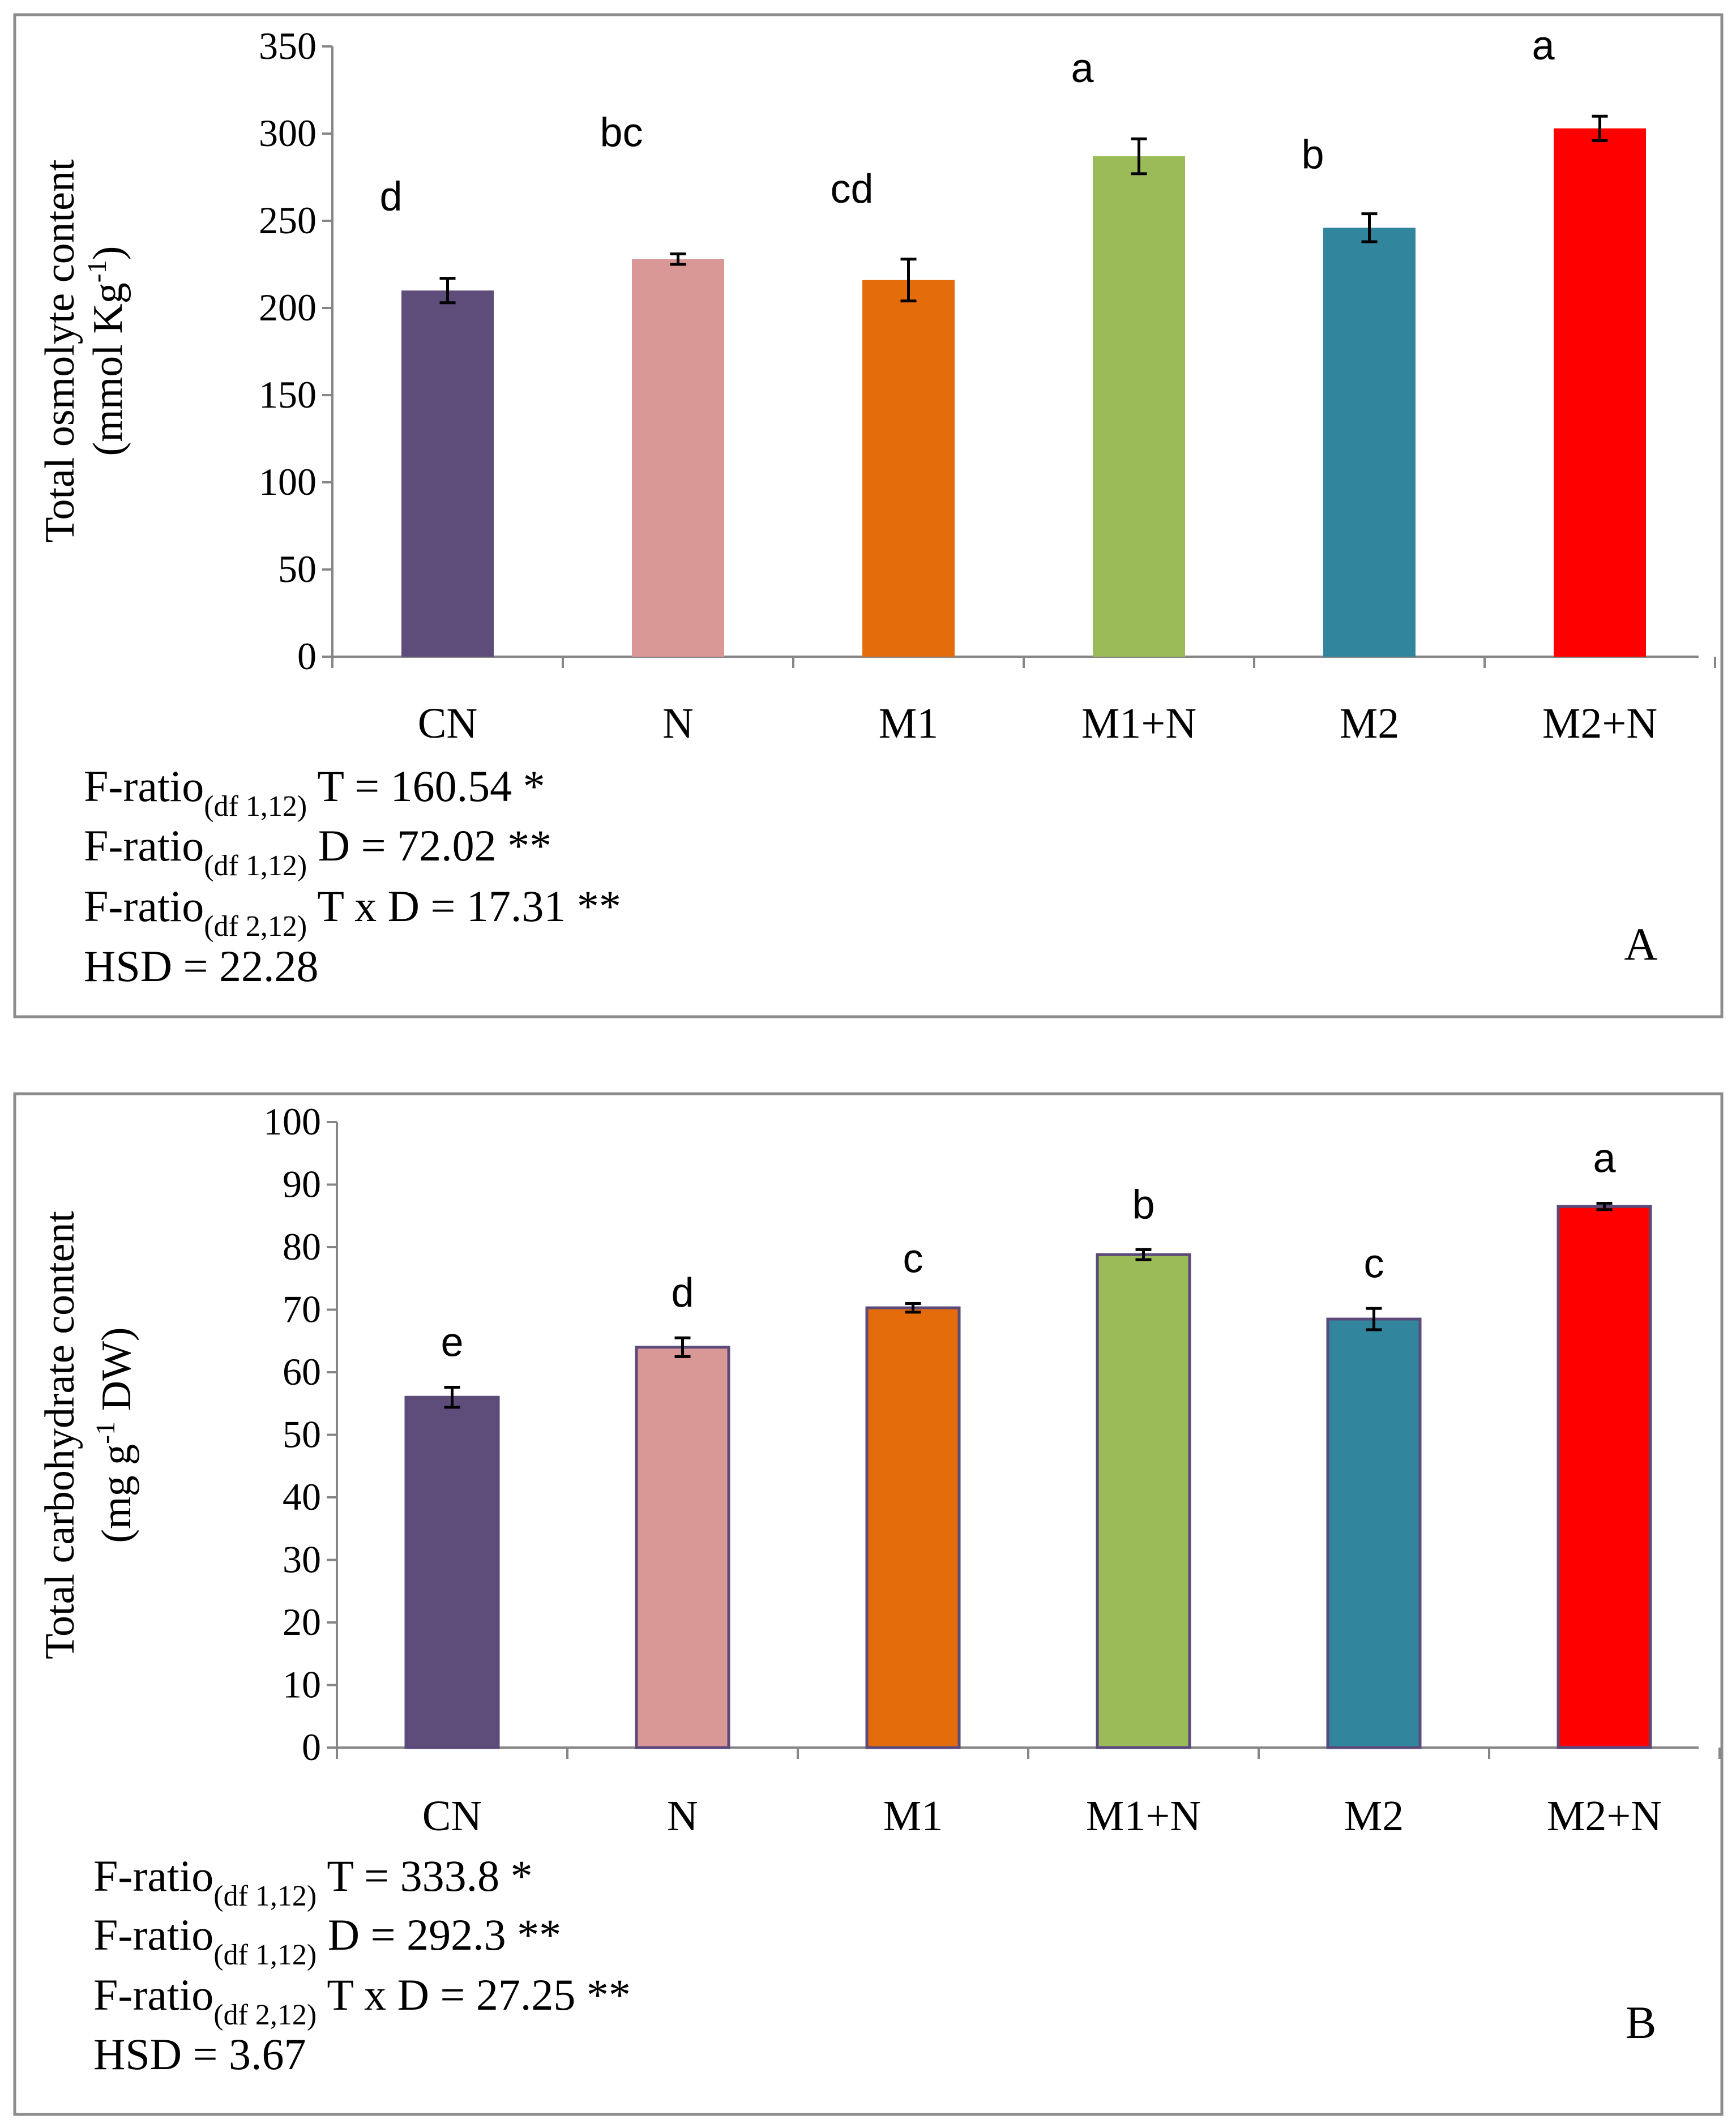  I want to click on y-tick-label: 200, so click(288, 307).